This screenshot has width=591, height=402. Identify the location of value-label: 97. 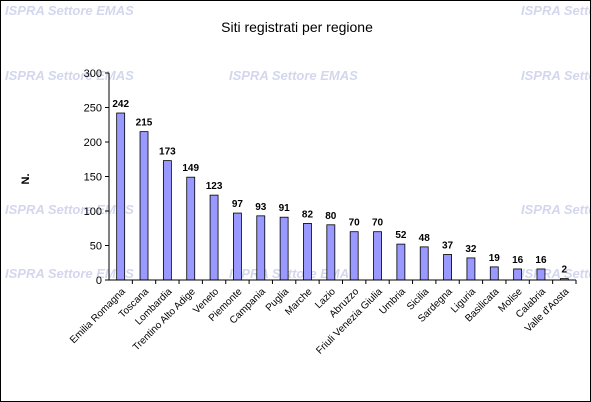
(238, 204).